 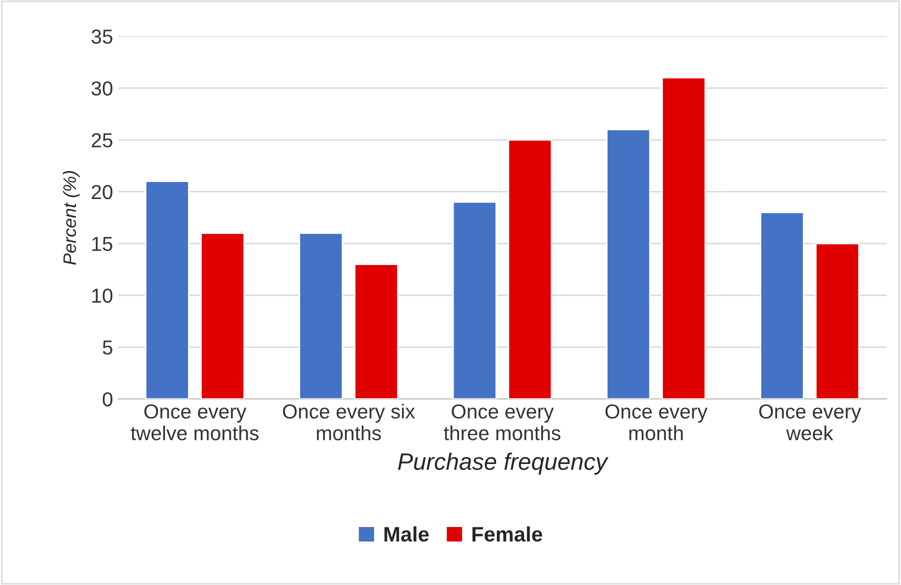 I want to click on y-tick-label: 20, so click(x=102, y=192).